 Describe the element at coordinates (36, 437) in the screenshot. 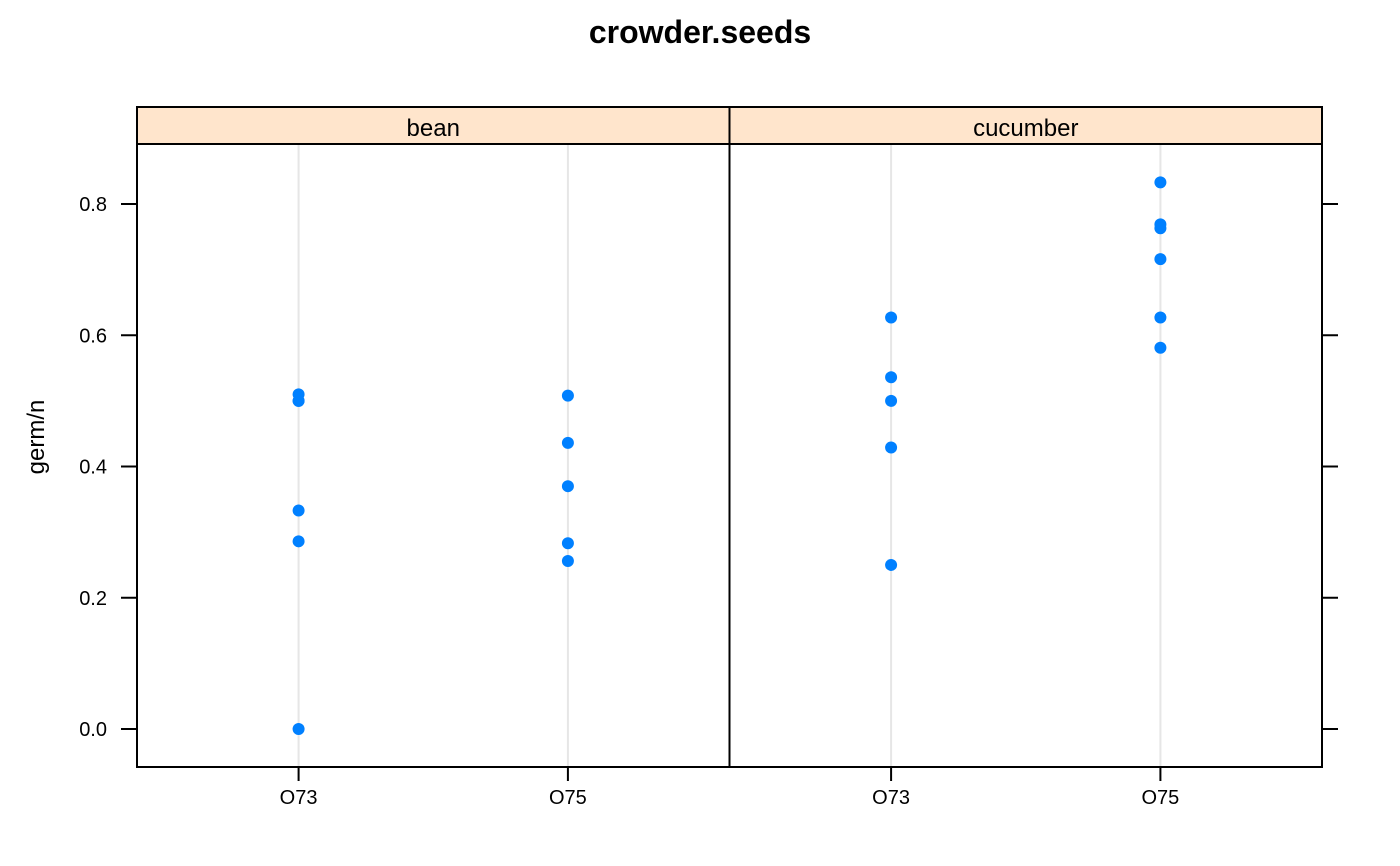

I see `y-axis-label: germ/n` at that location.